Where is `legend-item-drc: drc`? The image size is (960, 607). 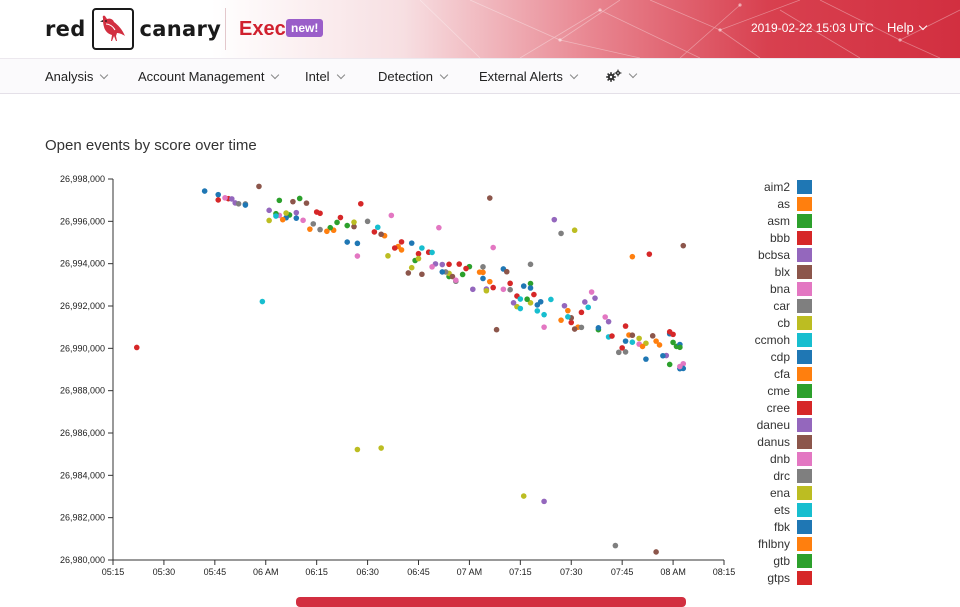 legend-item-drc: drc is located at coordinates (776, 475).